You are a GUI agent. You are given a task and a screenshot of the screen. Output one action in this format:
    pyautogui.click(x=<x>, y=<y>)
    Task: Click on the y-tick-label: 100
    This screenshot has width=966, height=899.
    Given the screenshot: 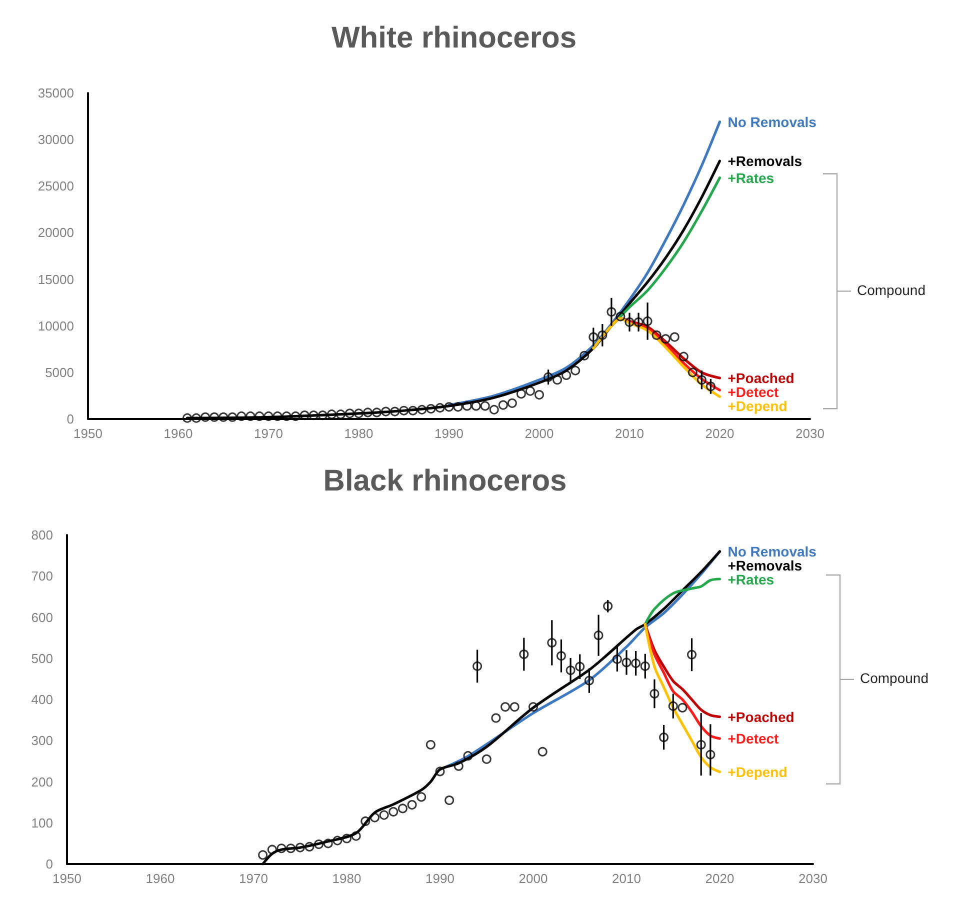 What is the action you would take?
    pyautogui.click(x=42, y=822)
    